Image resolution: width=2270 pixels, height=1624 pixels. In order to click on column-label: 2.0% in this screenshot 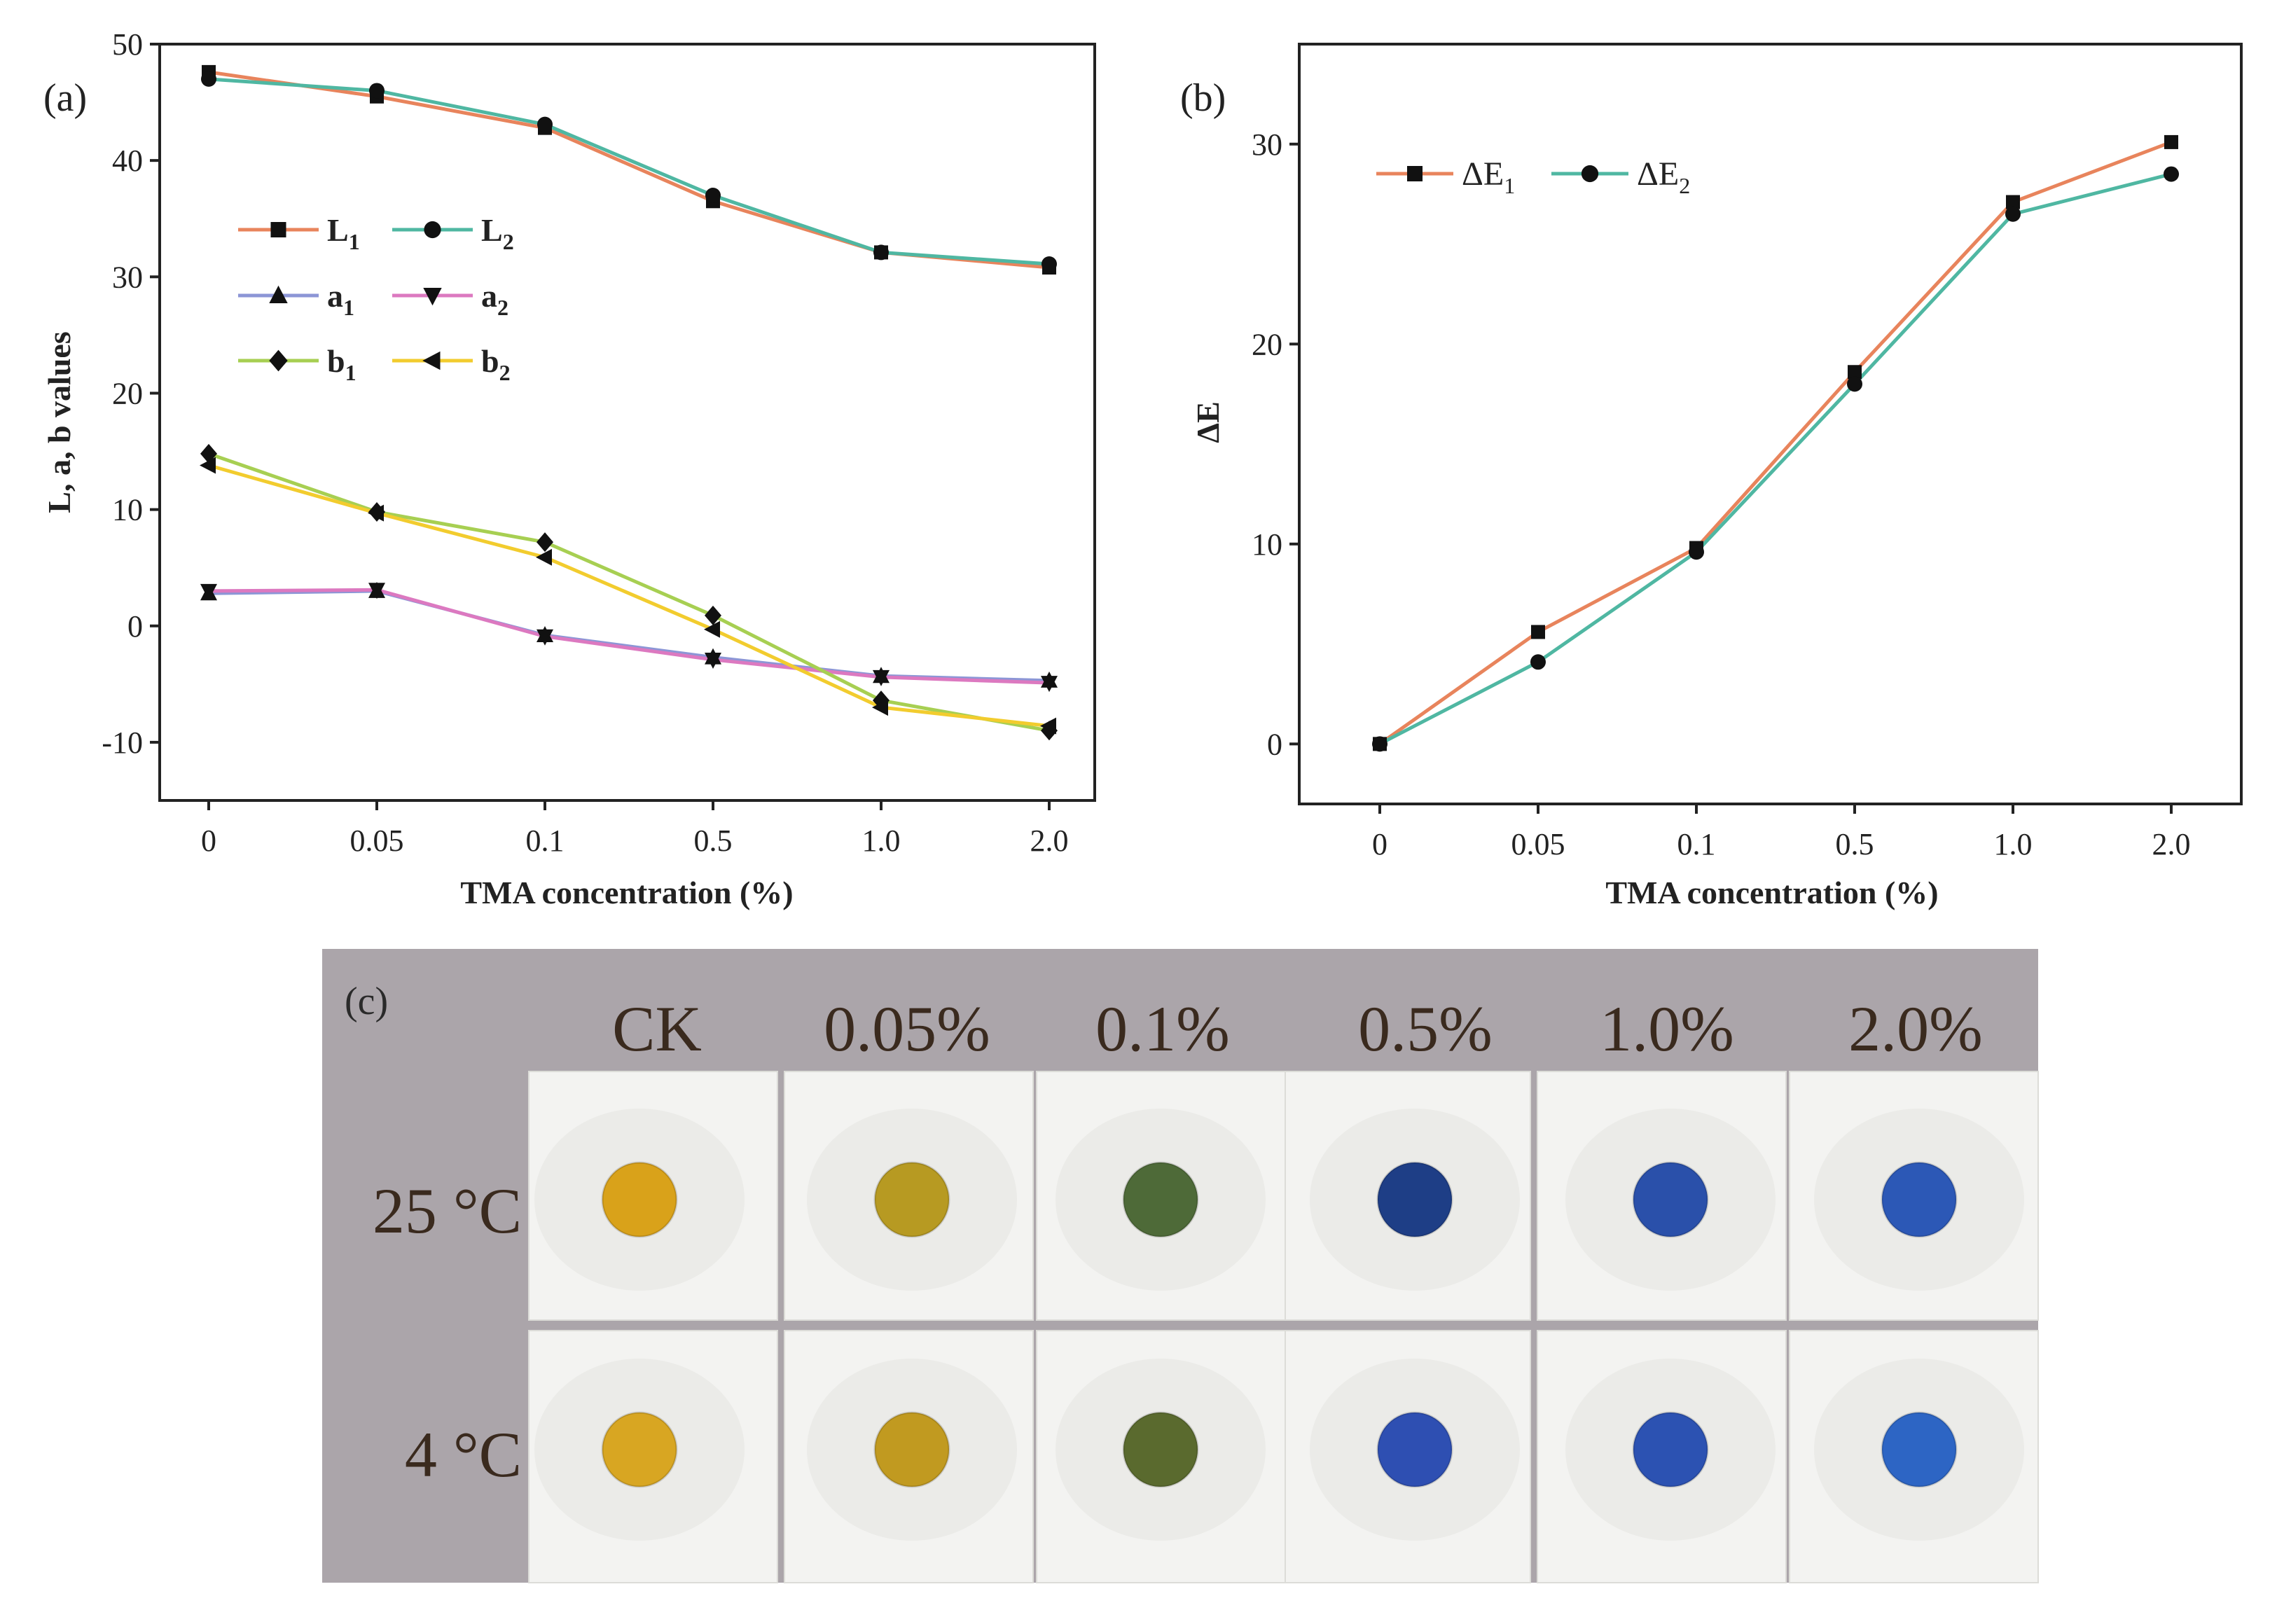, I will do `click(1915, 1028)`.